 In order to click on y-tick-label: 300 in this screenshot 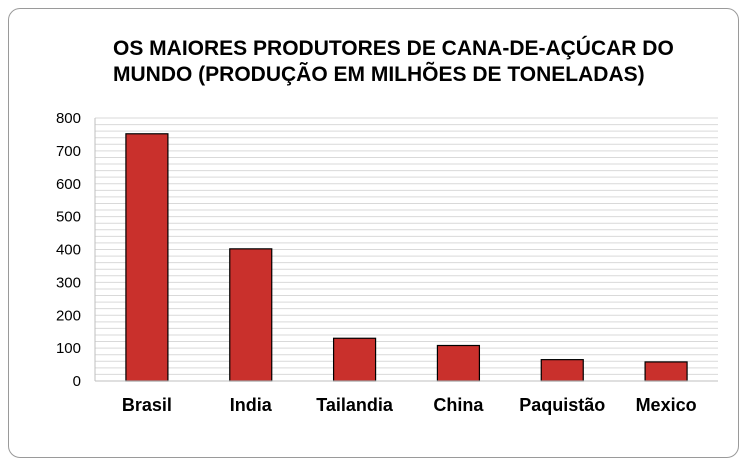, I will do `click(68, 282)`.